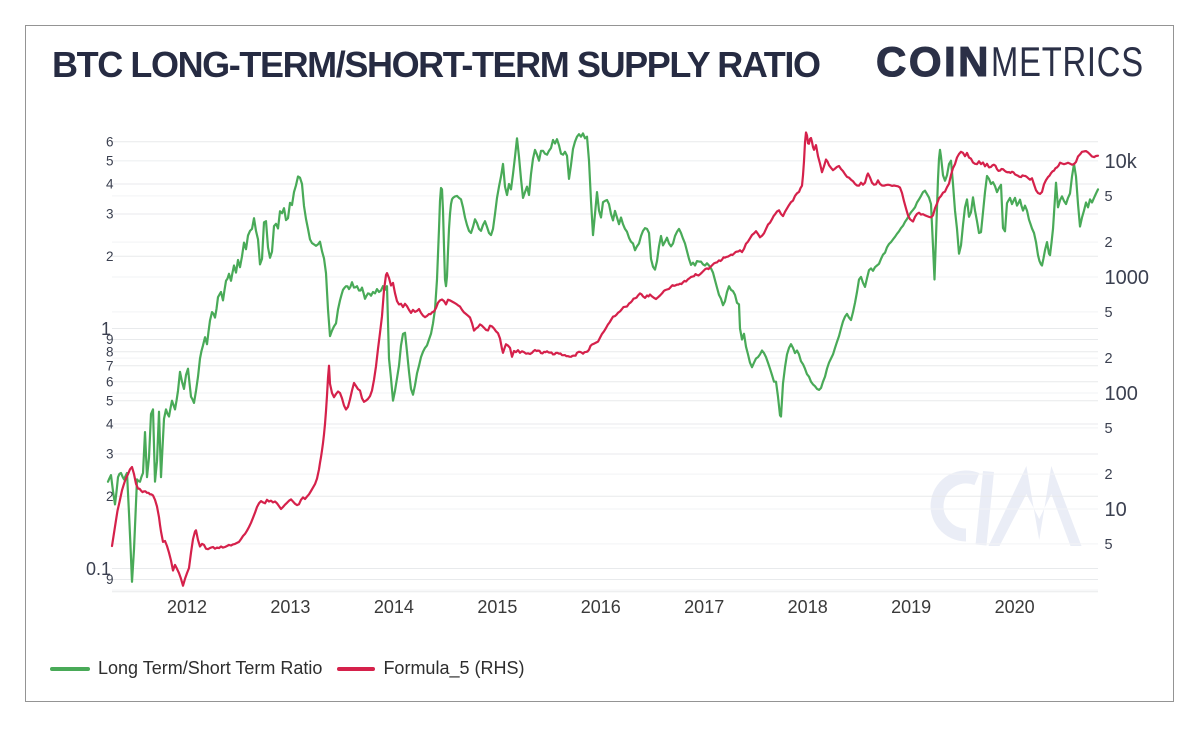  I want to click on svg-text: 10, so click(1116, 510).